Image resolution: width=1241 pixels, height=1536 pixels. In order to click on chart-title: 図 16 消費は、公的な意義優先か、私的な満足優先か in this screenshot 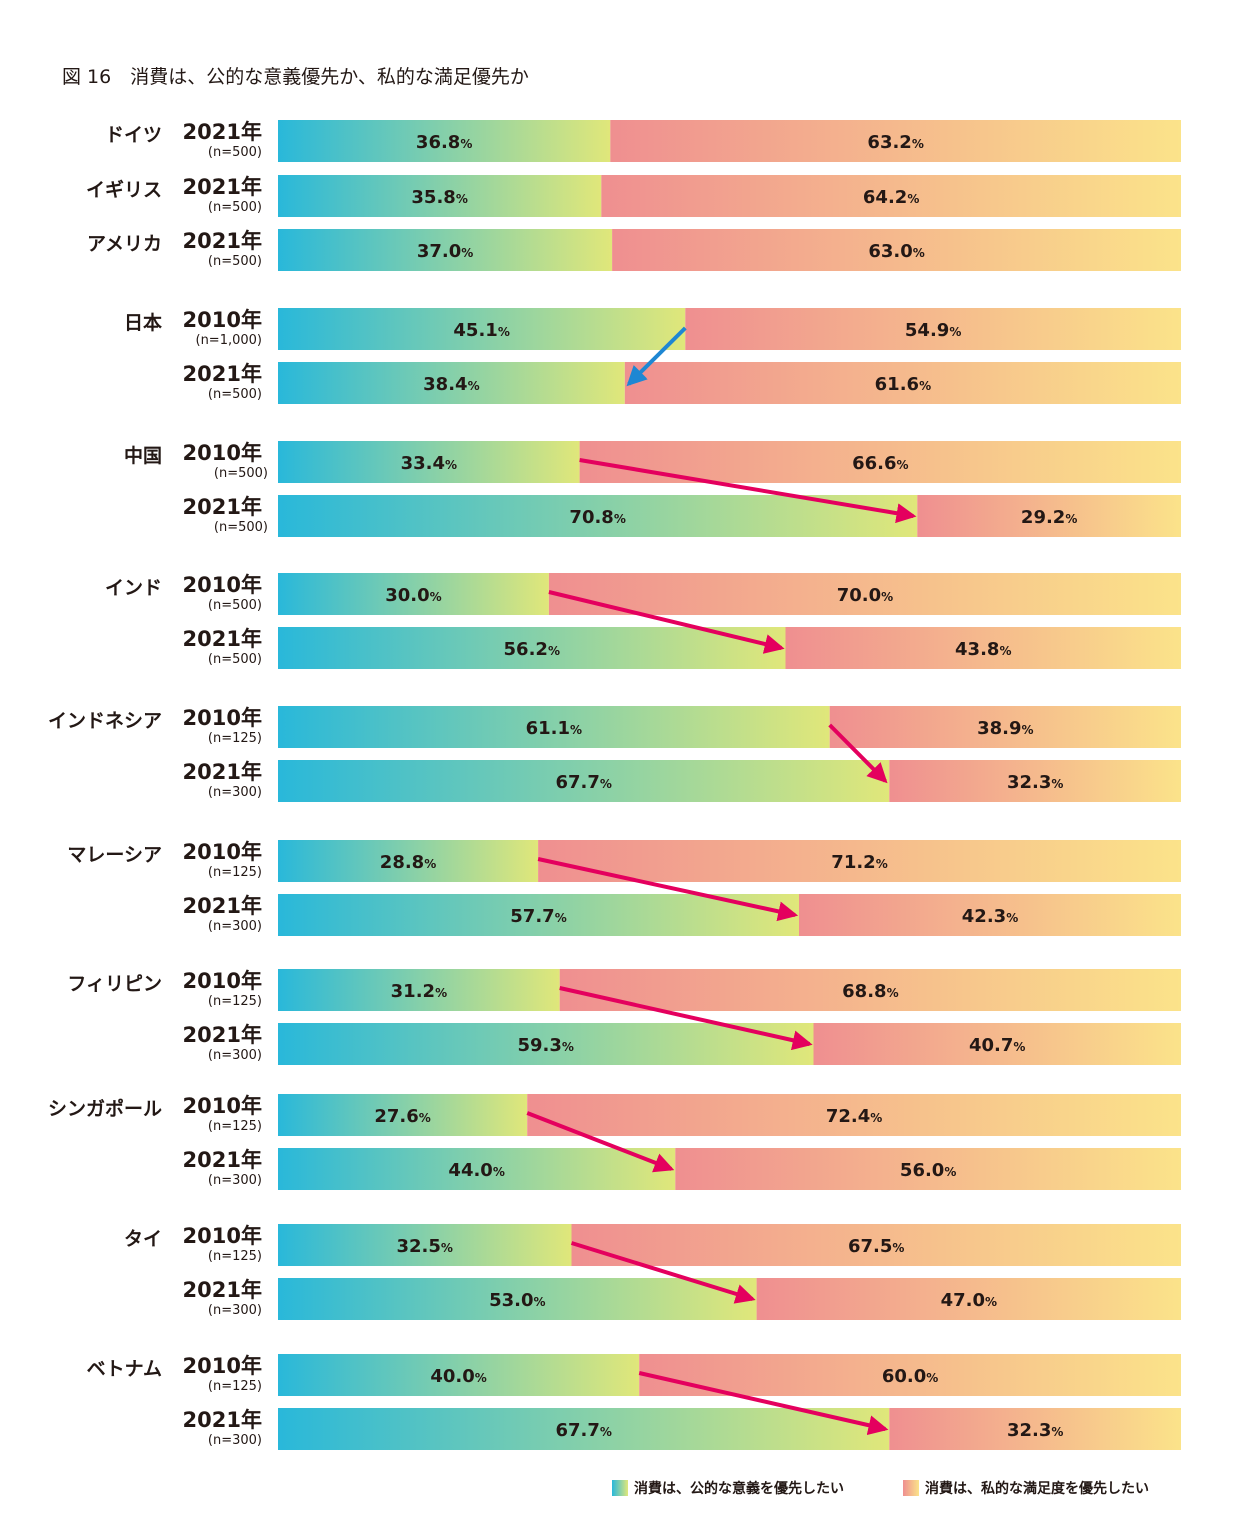, I will do `click(295, 77)`.